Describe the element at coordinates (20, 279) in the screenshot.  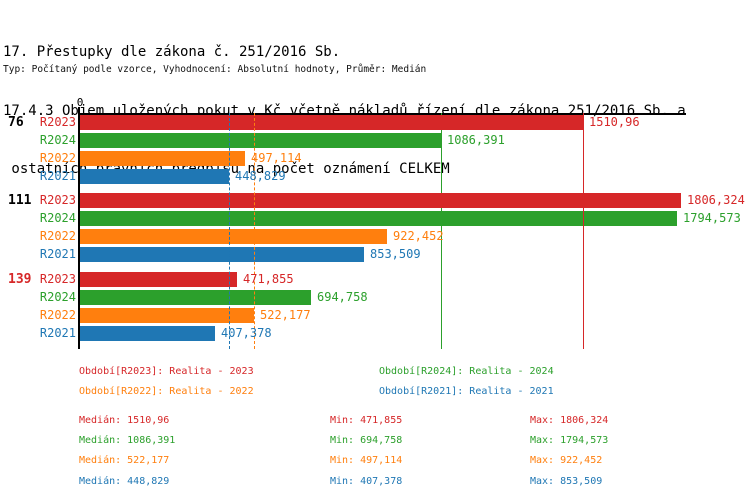
I see `group-label: 139` at that location.